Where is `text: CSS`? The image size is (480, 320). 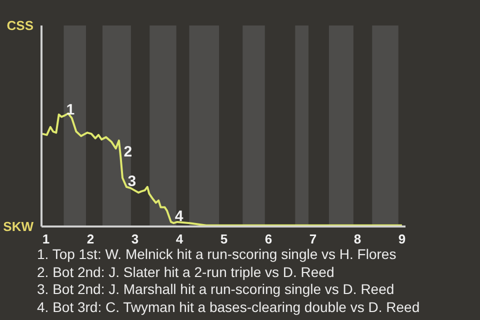 text: CSS is located at coordinates (20, 25).